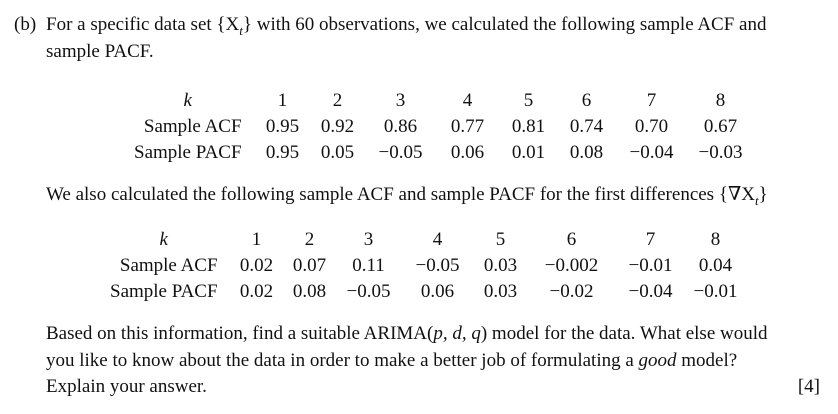 The width and height of the screenshot is (838, 414). Describe the element at coordinates (651, 126) in the screenshot. I see `acf-cell: 0.70` at that location.